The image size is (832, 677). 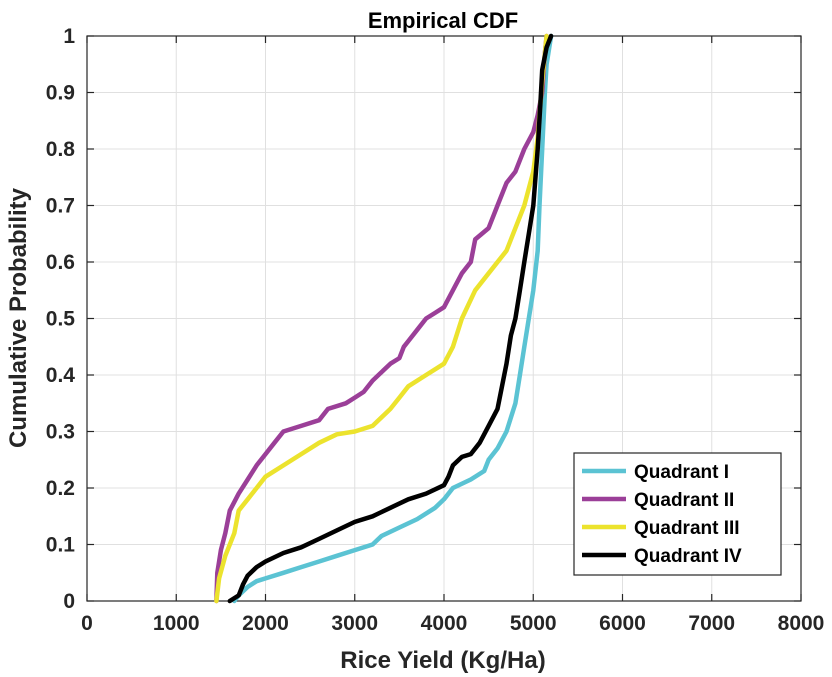 What do you see at coordinates (69, 601) in the screenshot?
I see `y-tick-label: 0` at bounding box center [69, 601].